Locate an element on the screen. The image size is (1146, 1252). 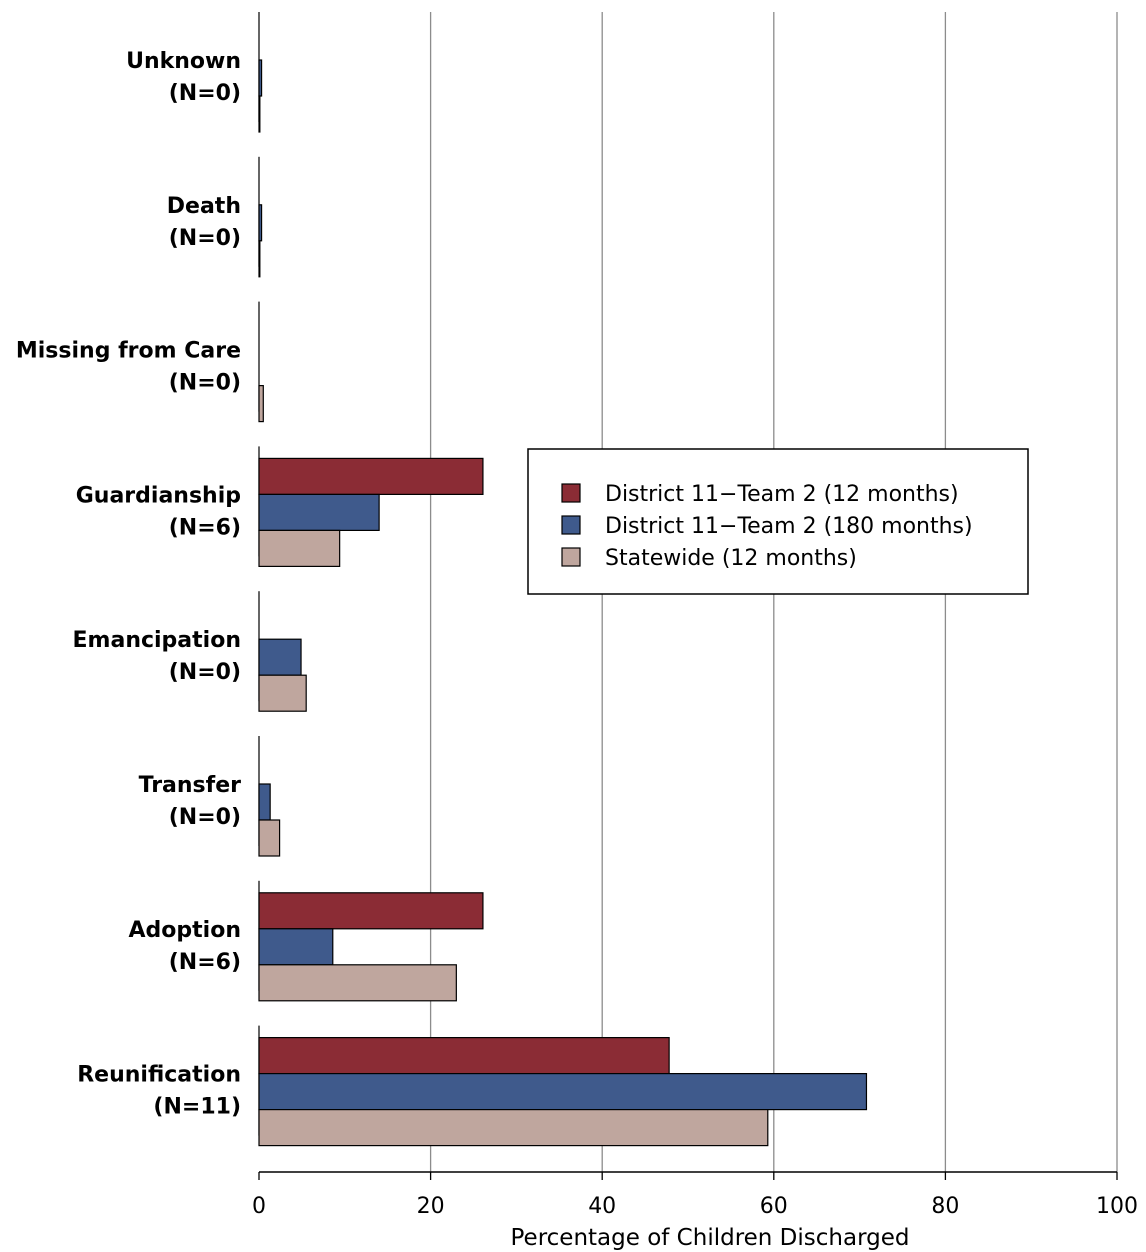
legend-label: District 11−Team 2 (12 months) is located at coordinates (782, 494).